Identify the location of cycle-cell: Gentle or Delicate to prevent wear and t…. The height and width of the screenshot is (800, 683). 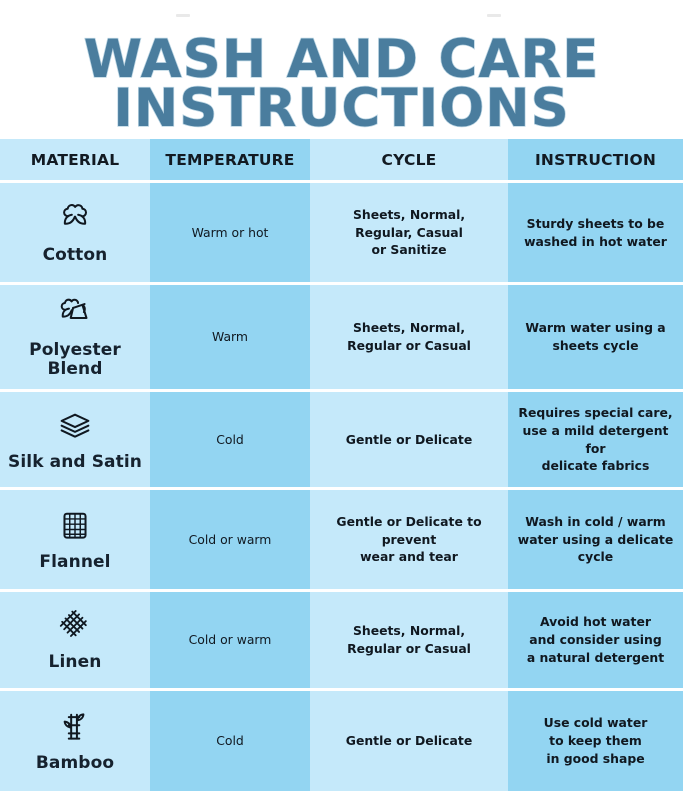
(409, 539).